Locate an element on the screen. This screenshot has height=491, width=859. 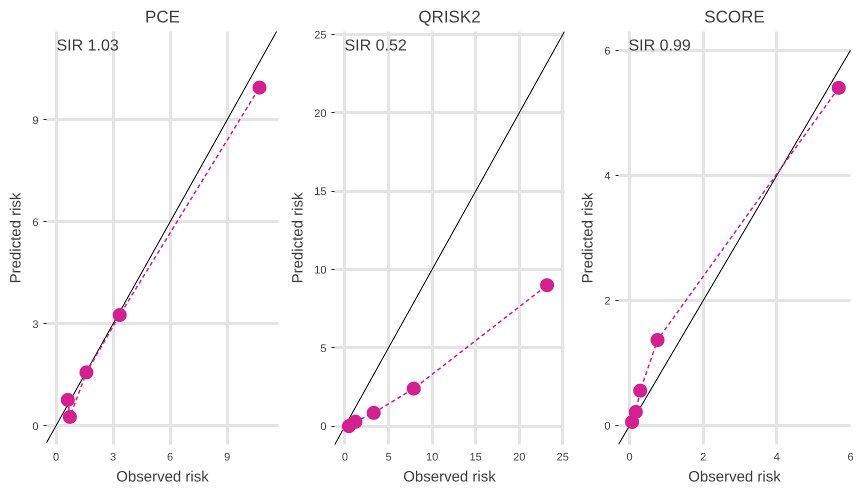
y-tick-label: 20 is located at coordinates (320, 114).